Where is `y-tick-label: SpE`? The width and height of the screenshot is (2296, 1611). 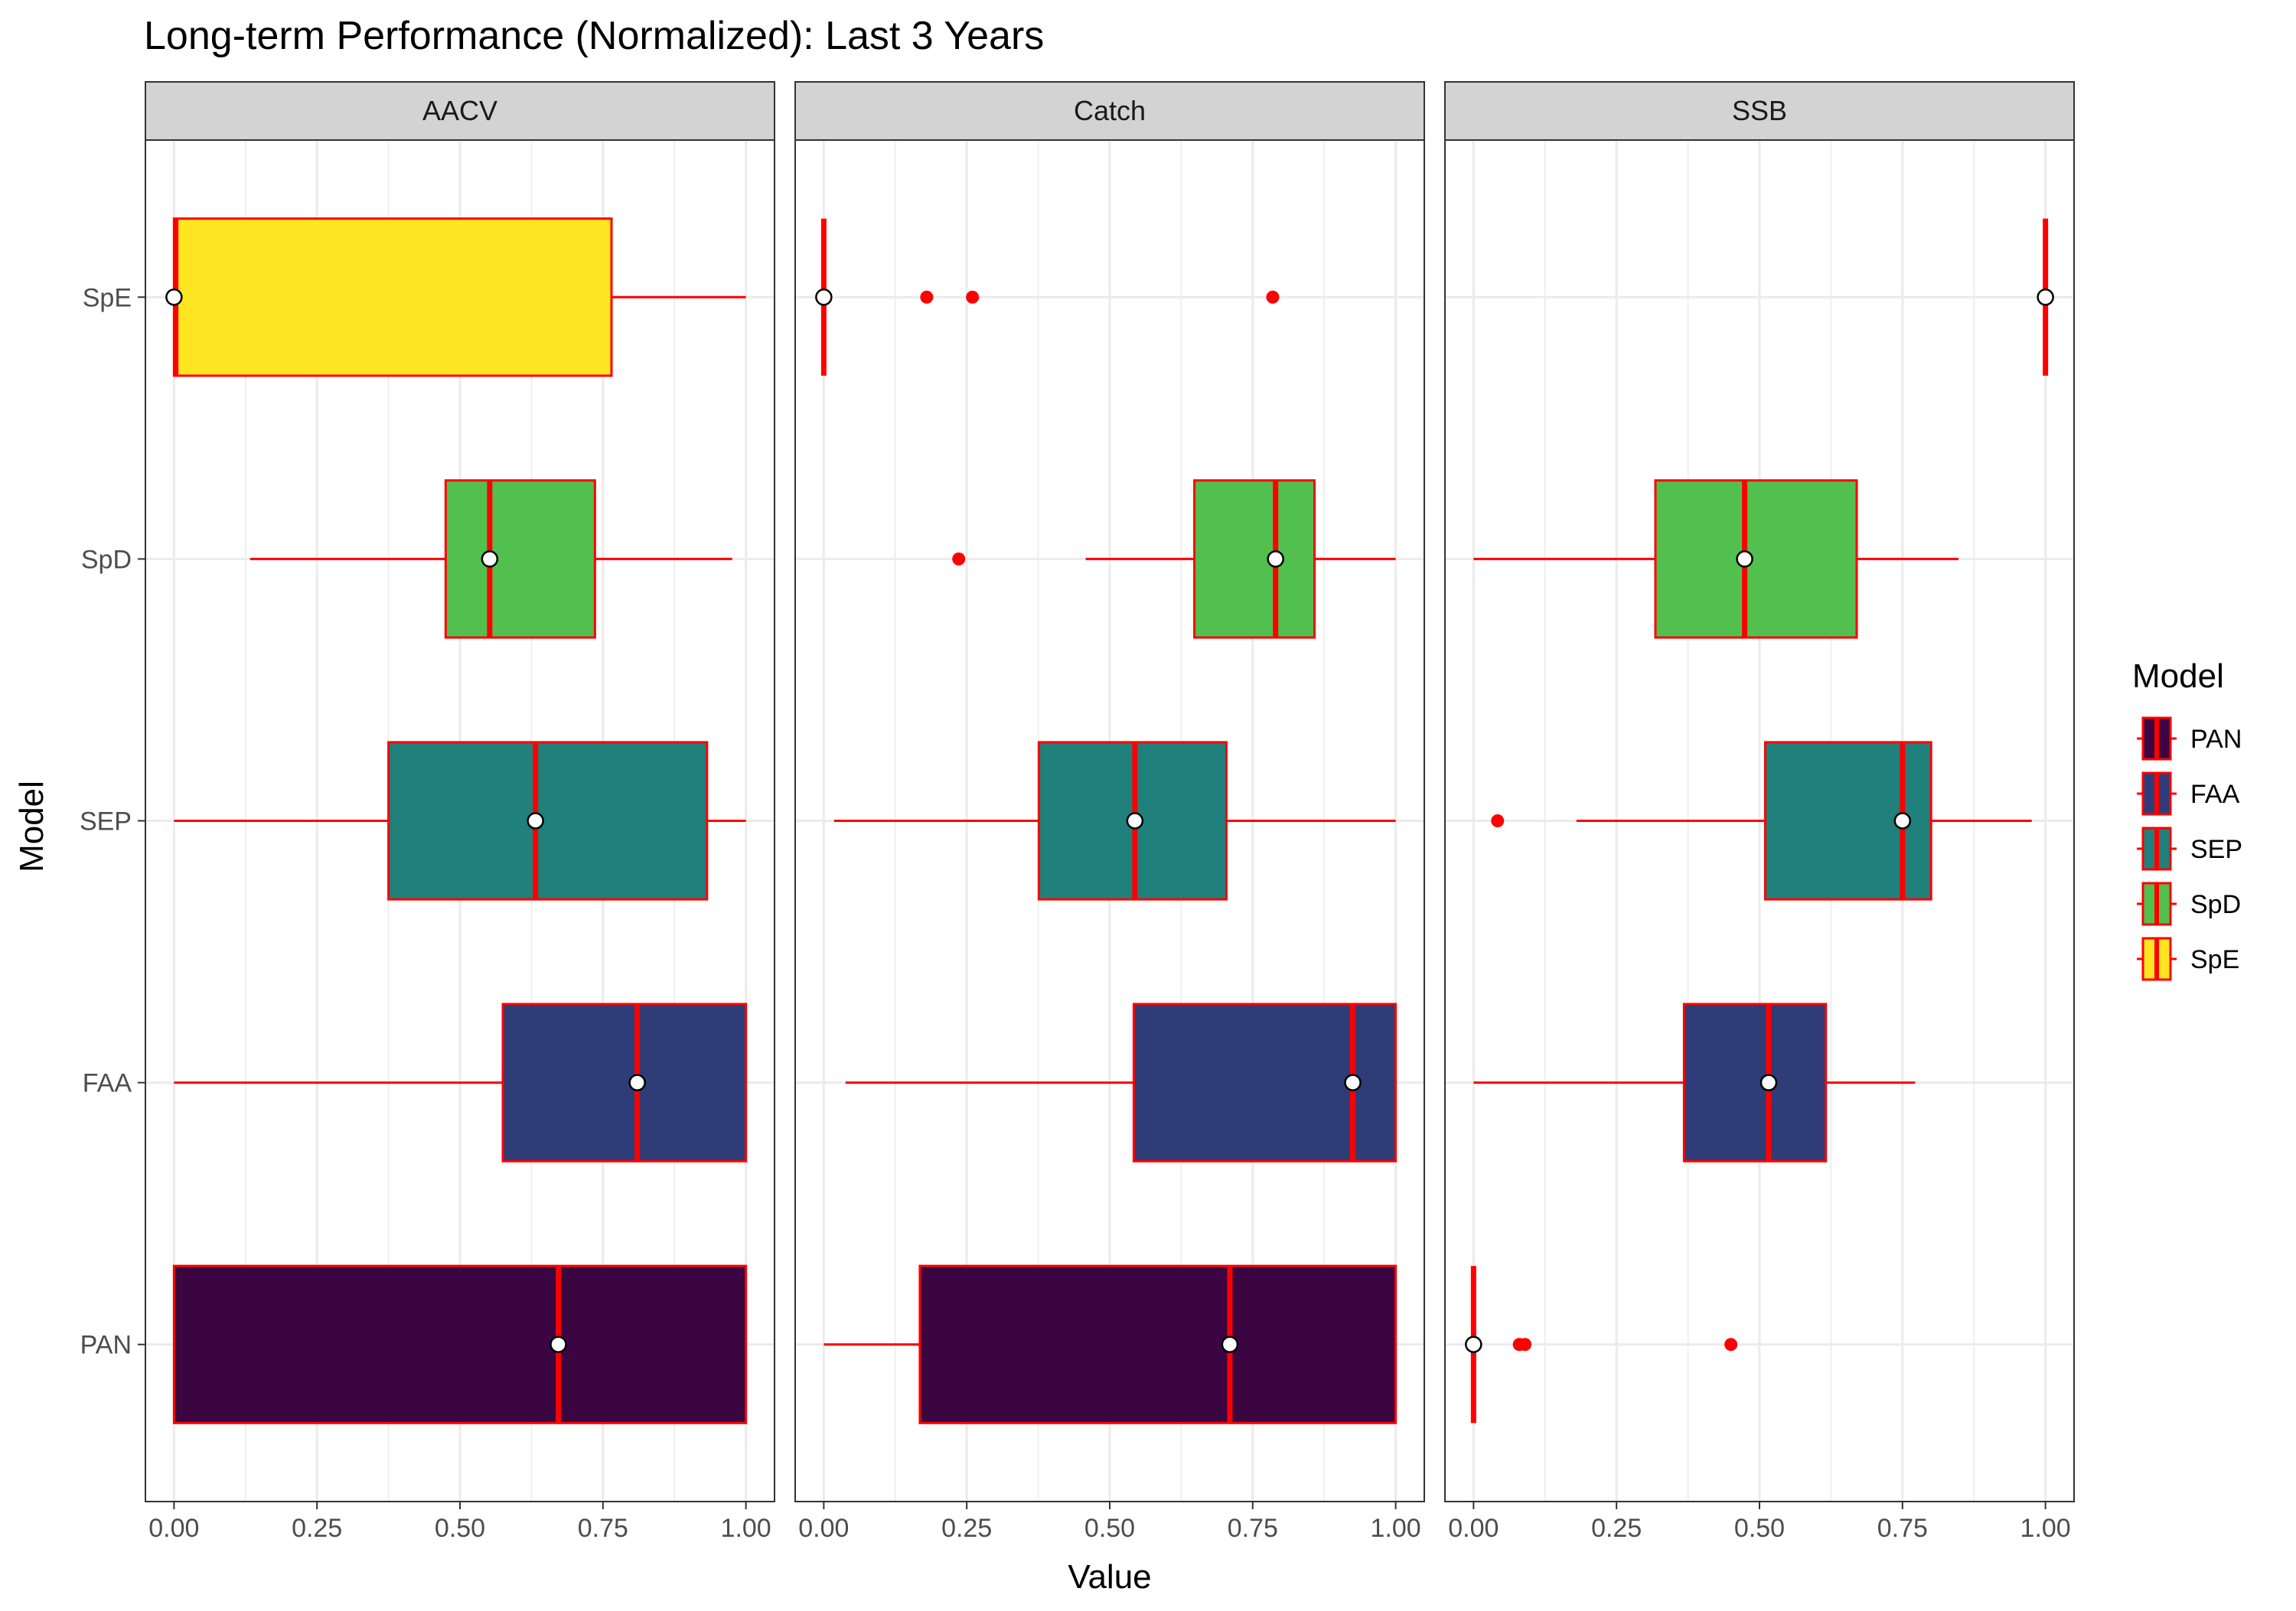
y-tick-label: SpE is located at coordinates (107, 297).